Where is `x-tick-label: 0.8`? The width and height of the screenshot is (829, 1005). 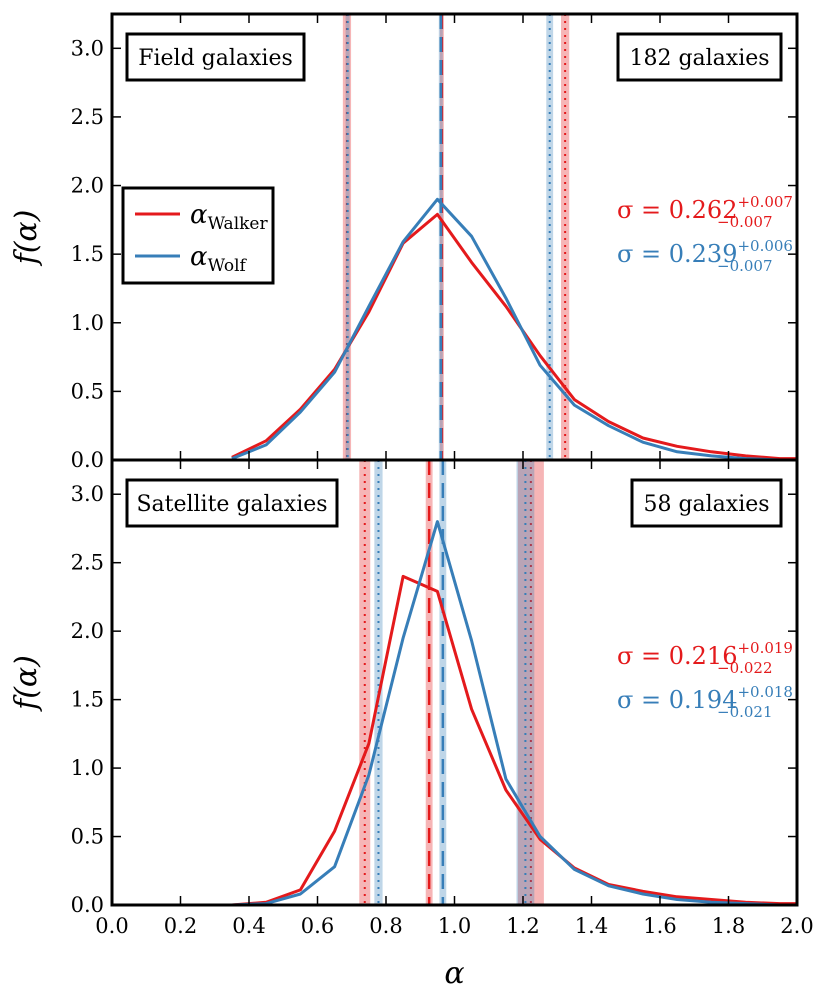 x-tick-label: 0.8 is located at coordinates (385, 926).